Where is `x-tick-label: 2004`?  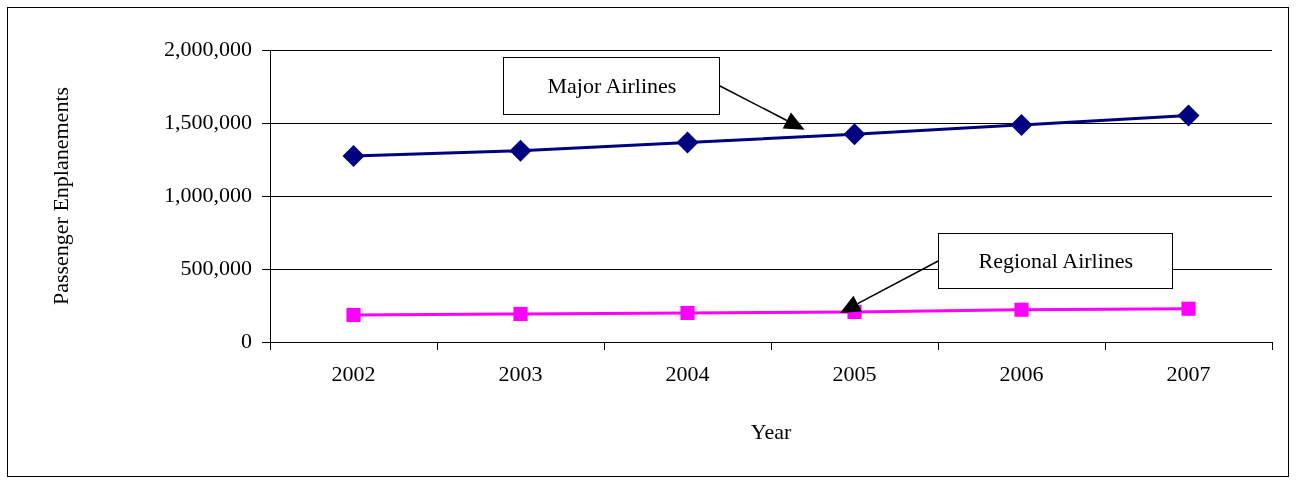
x-tick-label: 2004 is located at coordinates (687, 373).